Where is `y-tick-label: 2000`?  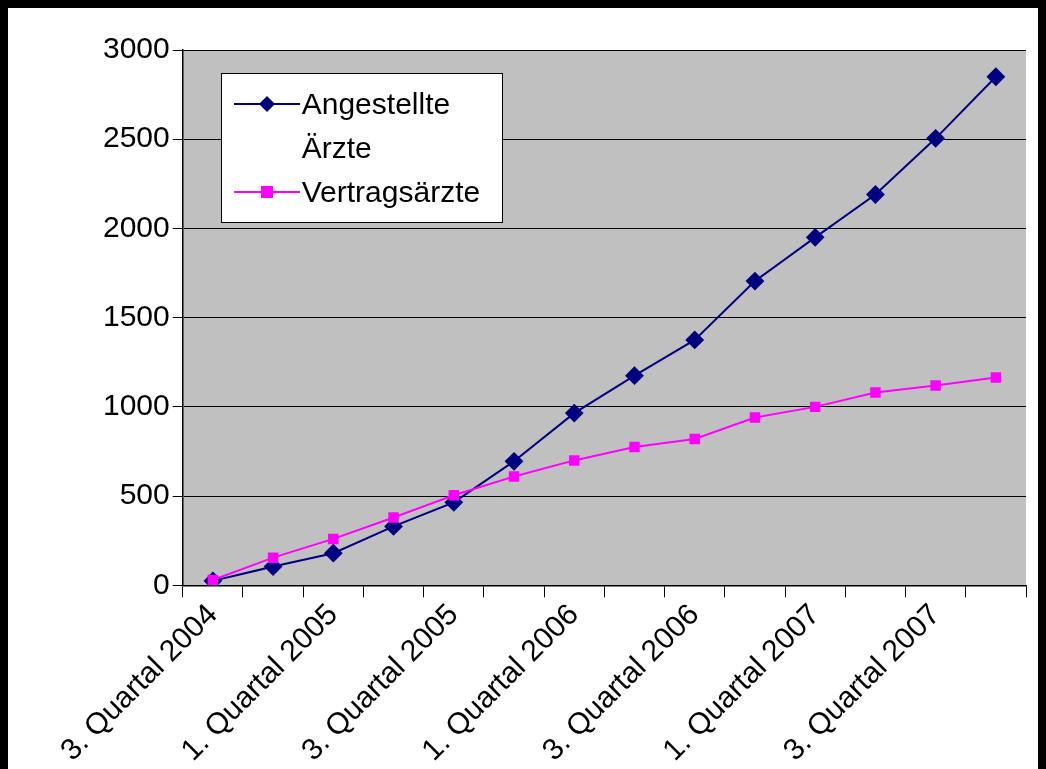
y-tick-label: 2000 is located at coordinates (136, 226).